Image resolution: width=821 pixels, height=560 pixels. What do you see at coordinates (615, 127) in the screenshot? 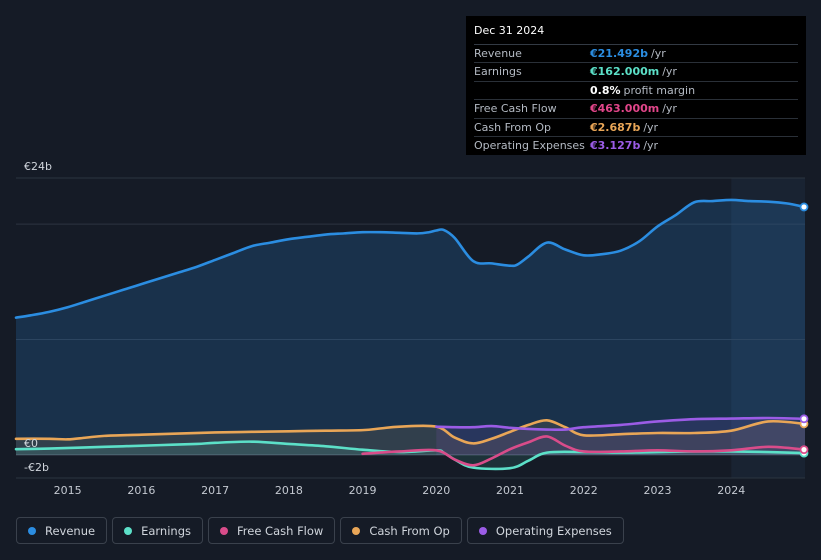
I see `tooltip-value: €2.687b` at bounding box center [615, 127].